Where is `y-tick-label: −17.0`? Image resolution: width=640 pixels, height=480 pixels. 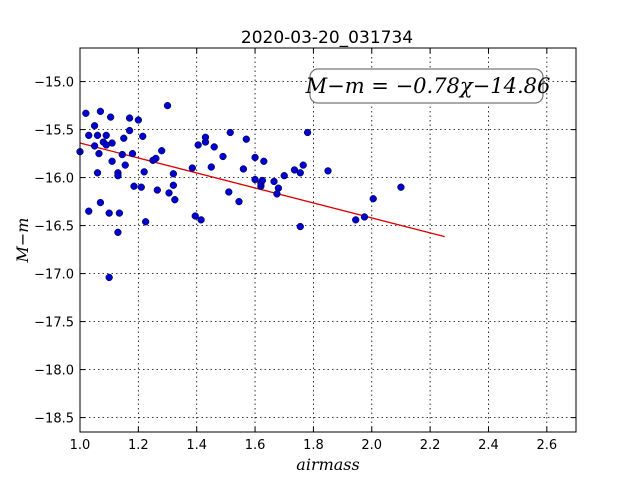
y-tick-label: −17.0 is located at coordinates (54, 275).